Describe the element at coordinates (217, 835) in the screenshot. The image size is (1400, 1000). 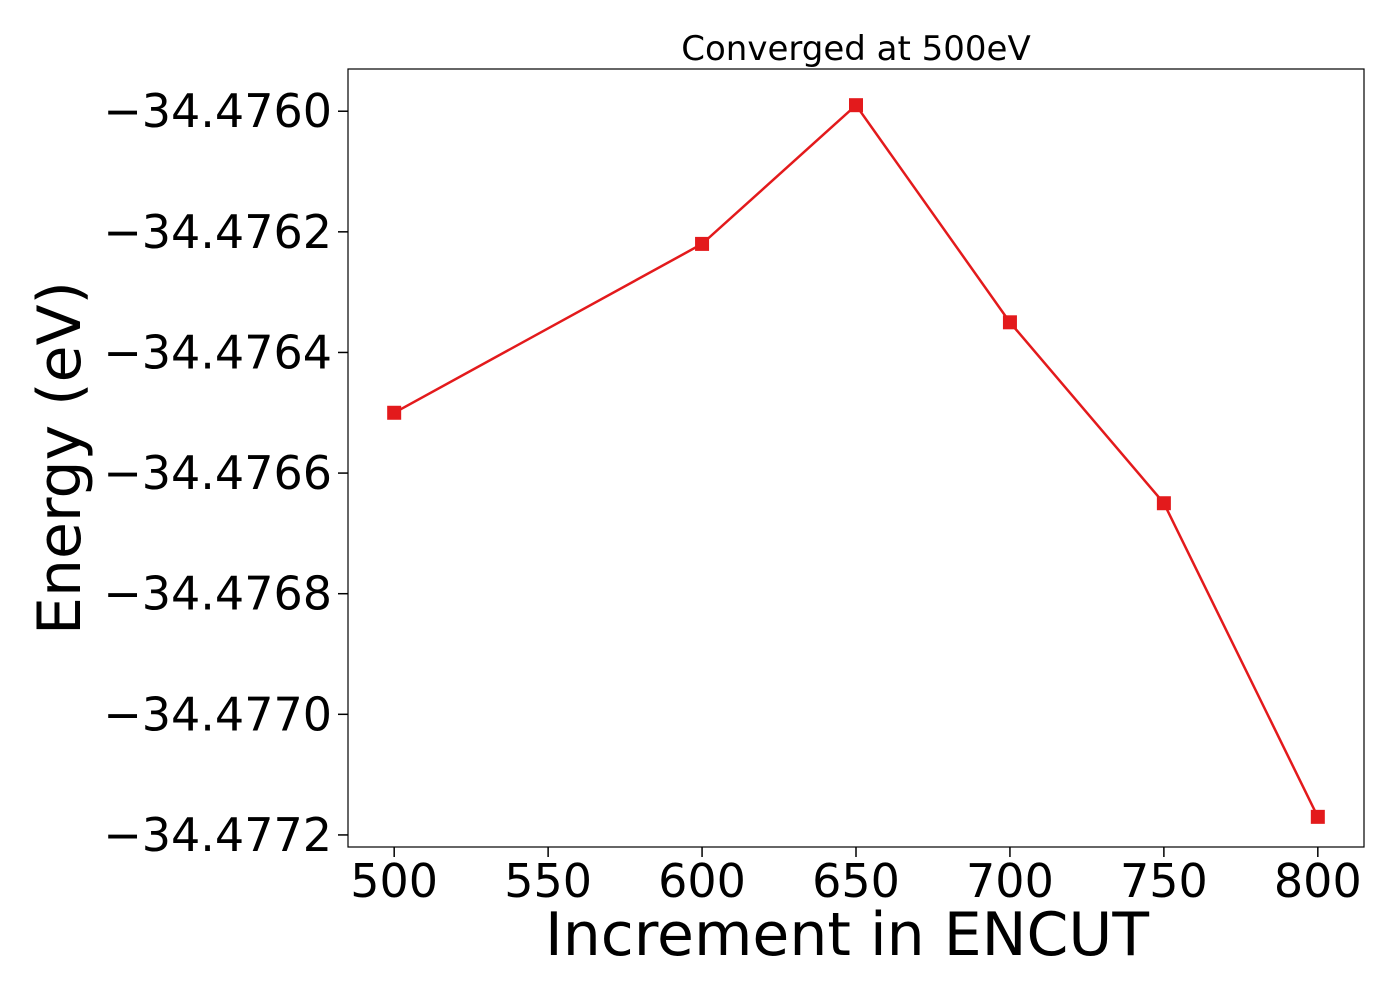
I see `y-tick-label: −34.4772` at that location.